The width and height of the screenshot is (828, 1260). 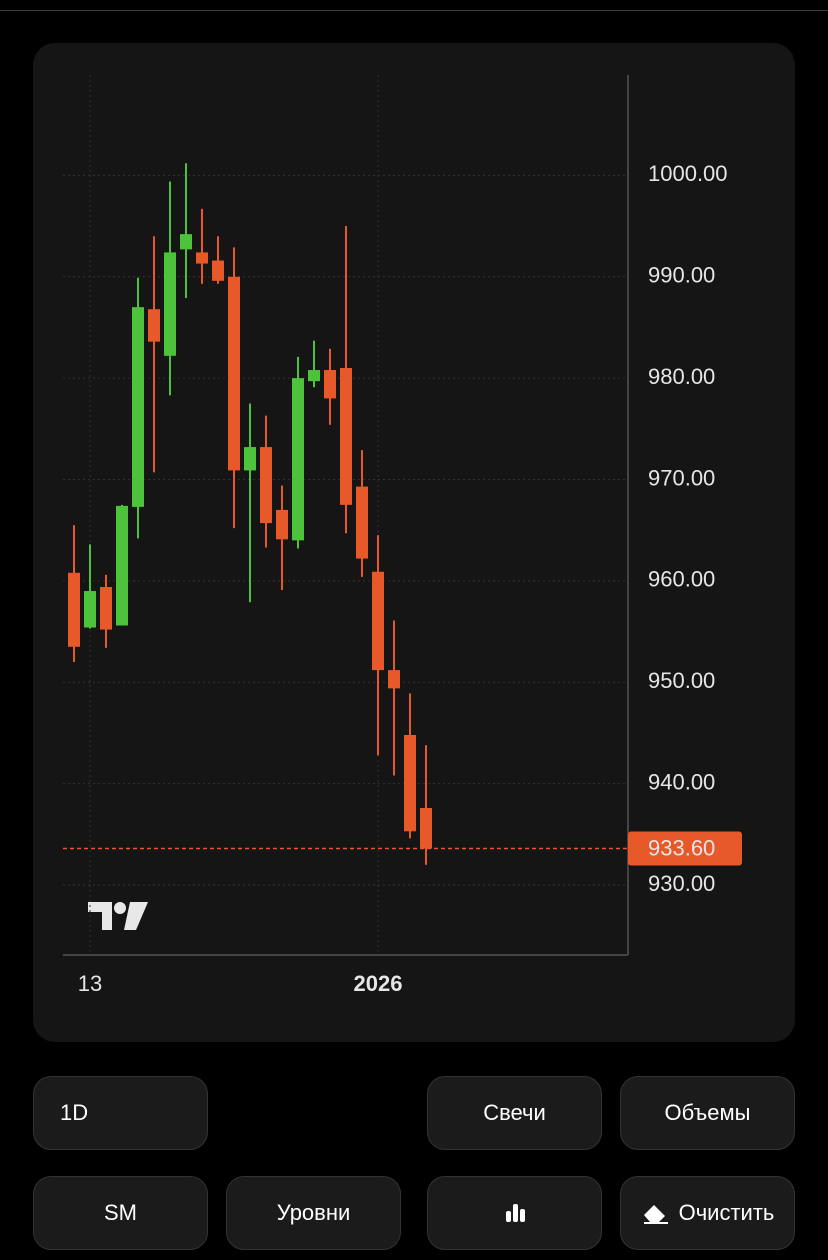 What do you see at coordinates (118, 916) in the screenshot?
I see `logo` at bounding box center [118, 916].